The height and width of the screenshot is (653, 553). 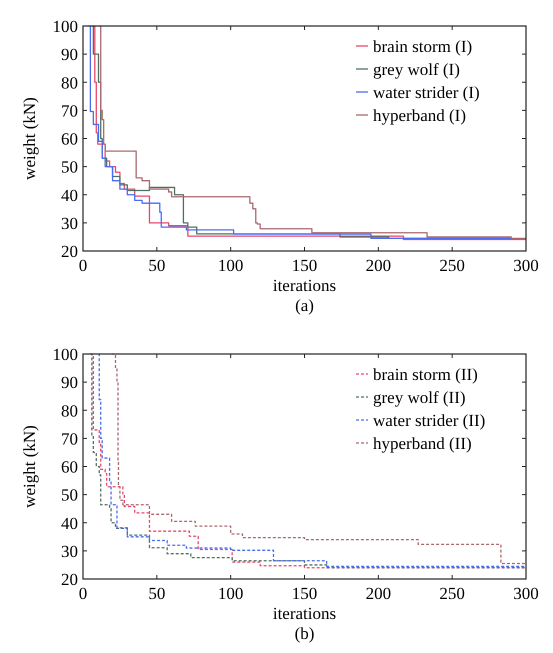 I want to click on legend-label: water strider (I), so click(x=426, y=92).